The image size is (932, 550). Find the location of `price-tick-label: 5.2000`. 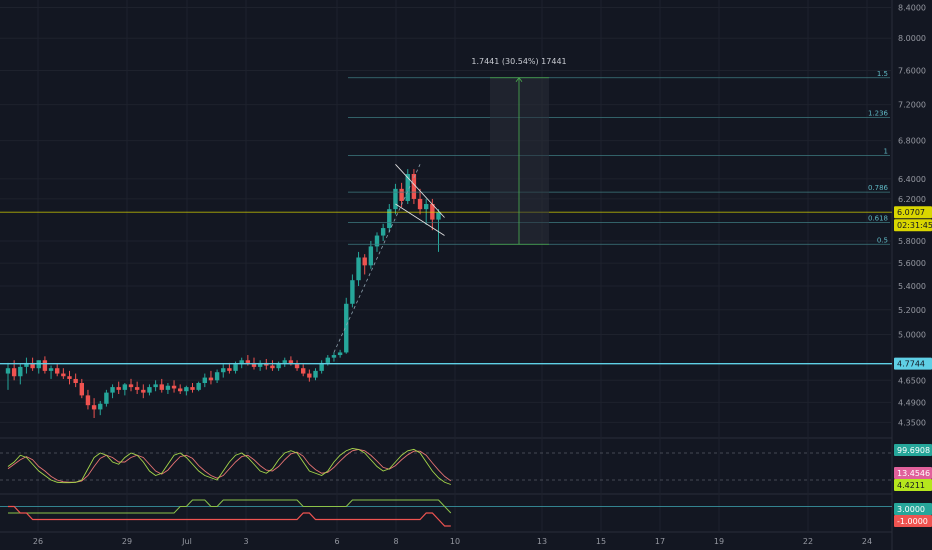

price-tick-label: 5.2000 is located at coordinates (912, 310).